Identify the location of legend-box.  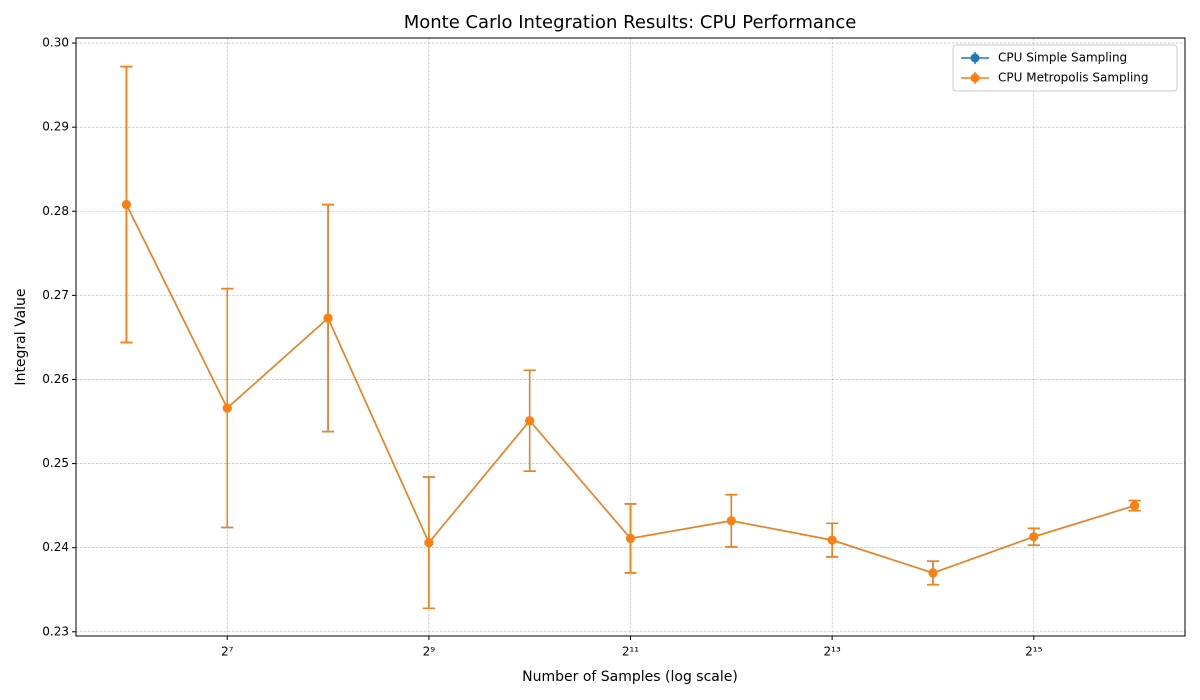
(1065, 68).